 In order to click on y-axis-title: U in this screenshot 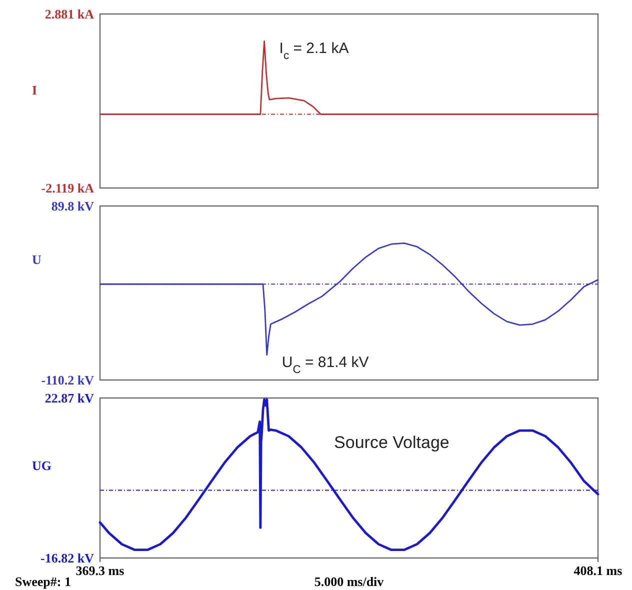, I will do `click(37, 260)`.